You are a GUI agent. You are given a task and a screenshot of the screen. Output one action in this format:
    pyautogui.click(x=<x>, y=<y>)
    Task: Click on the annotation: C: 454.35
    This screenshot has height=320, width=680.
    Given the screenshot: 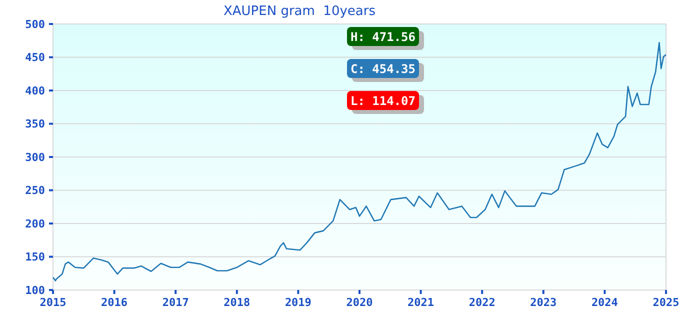 What is the action you would take?
    pyautogui.click(x=383, y=69)
    